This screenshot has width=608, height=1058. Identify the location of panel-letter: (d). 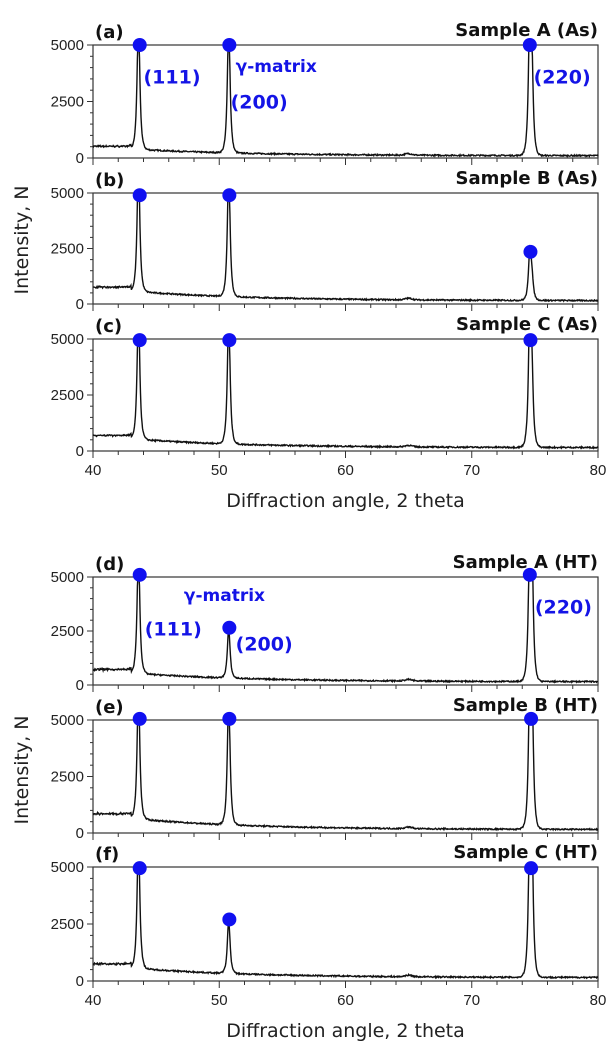
(109, 564).